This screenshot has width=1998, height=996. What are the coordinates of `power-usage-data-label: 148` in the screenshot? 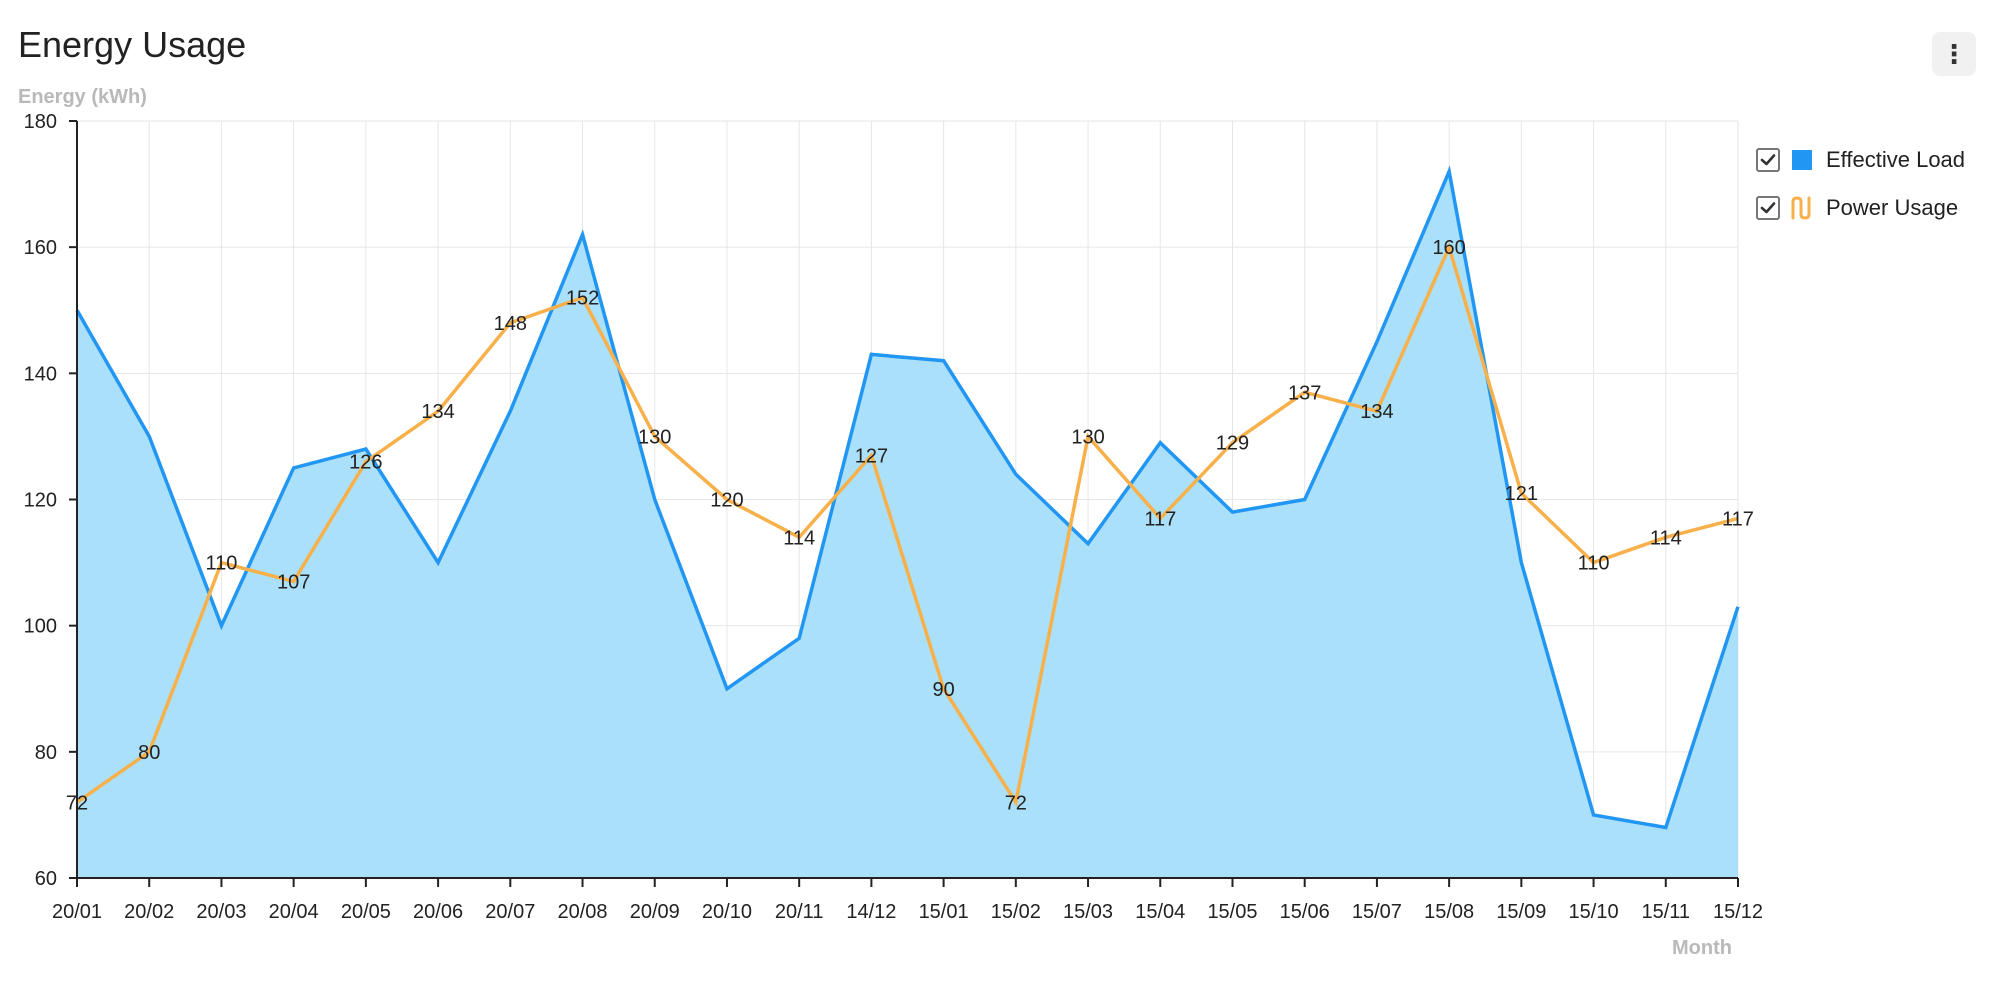 It's located at (510, 324).